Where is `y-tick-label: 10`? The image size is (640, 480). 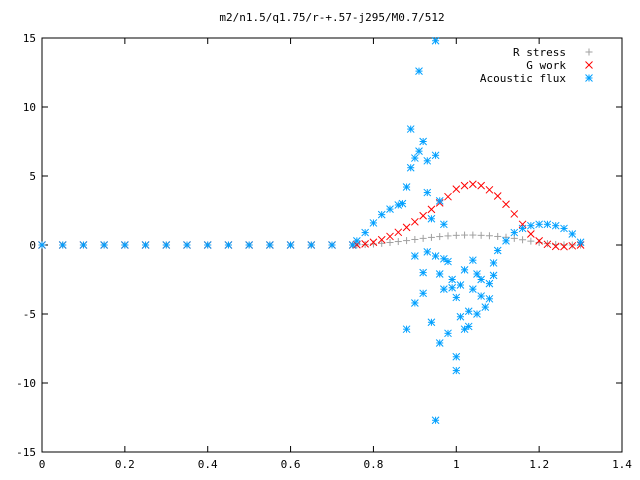 y-tick-label: 10 is located at coordinates (29, 107).